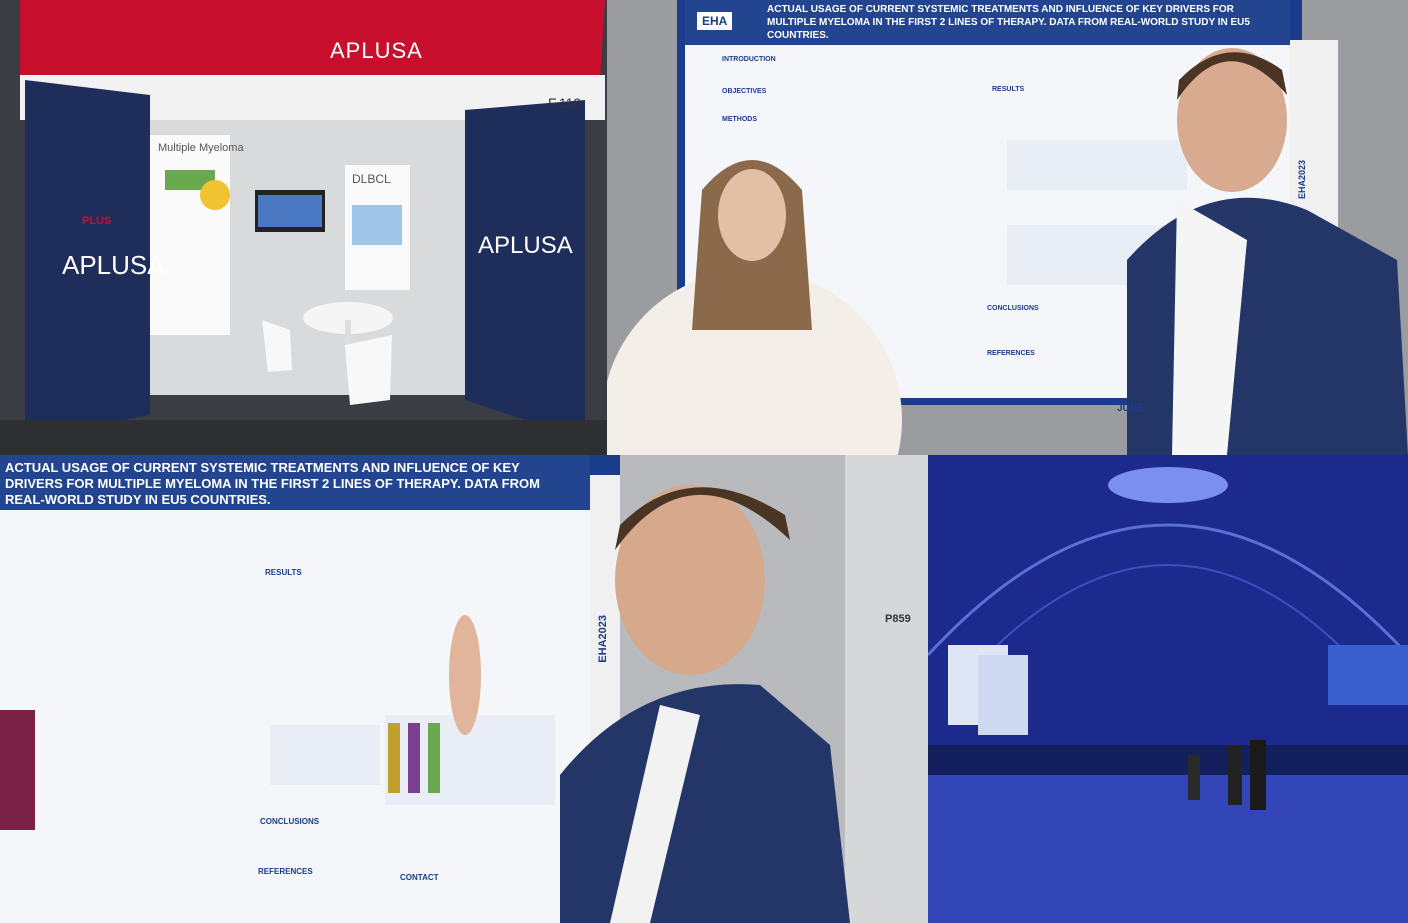  Describe the element at coordinates (565, 103) in the screenshot. I see `stand-number: F.110` at that location.